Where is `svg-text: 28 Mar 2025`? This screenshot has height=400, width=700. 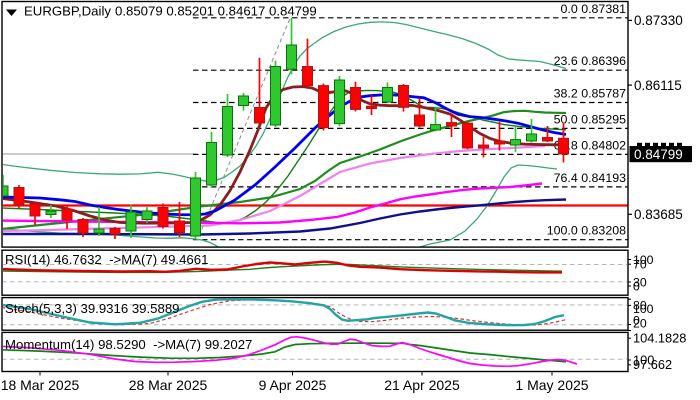
svg-text: 28 Mar 2025 is located at coordinates (168, 385).